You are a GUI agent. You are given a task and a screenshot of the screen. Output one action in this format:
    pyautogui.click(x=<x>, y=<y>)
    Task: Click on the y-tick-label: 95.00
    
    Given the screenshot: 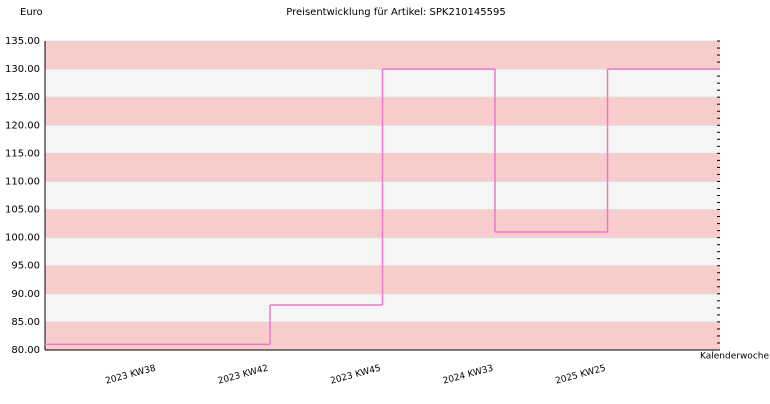 What is the action you would take?
    pyautogui.click(x=25, y=266)
    